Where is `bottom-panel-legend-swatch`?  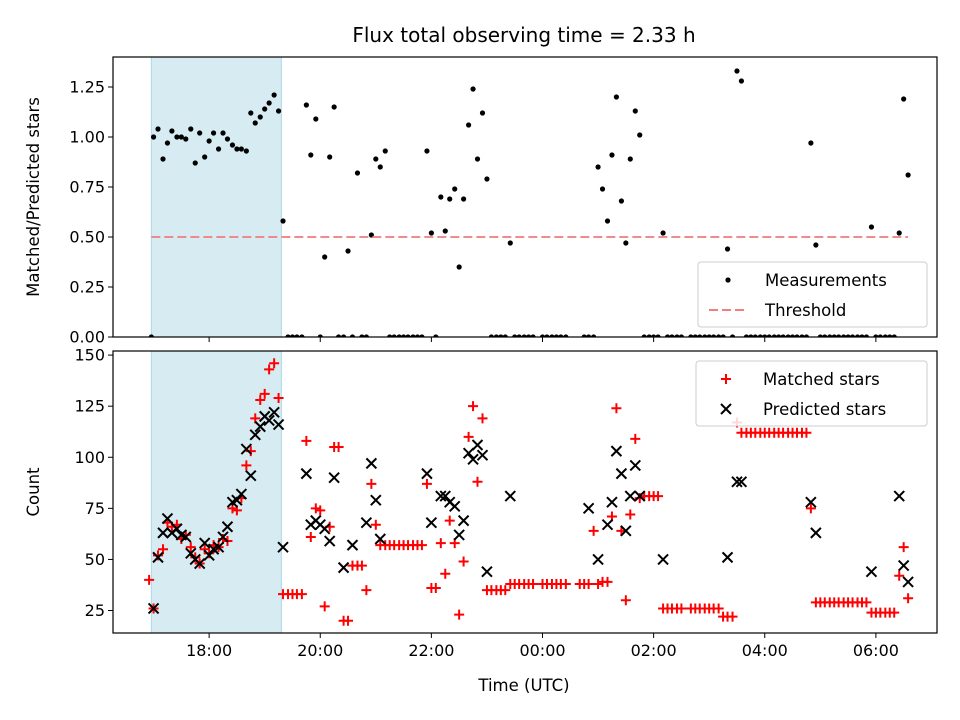 bottom-panel-legend-swatch is located at coordinates (726, 379).